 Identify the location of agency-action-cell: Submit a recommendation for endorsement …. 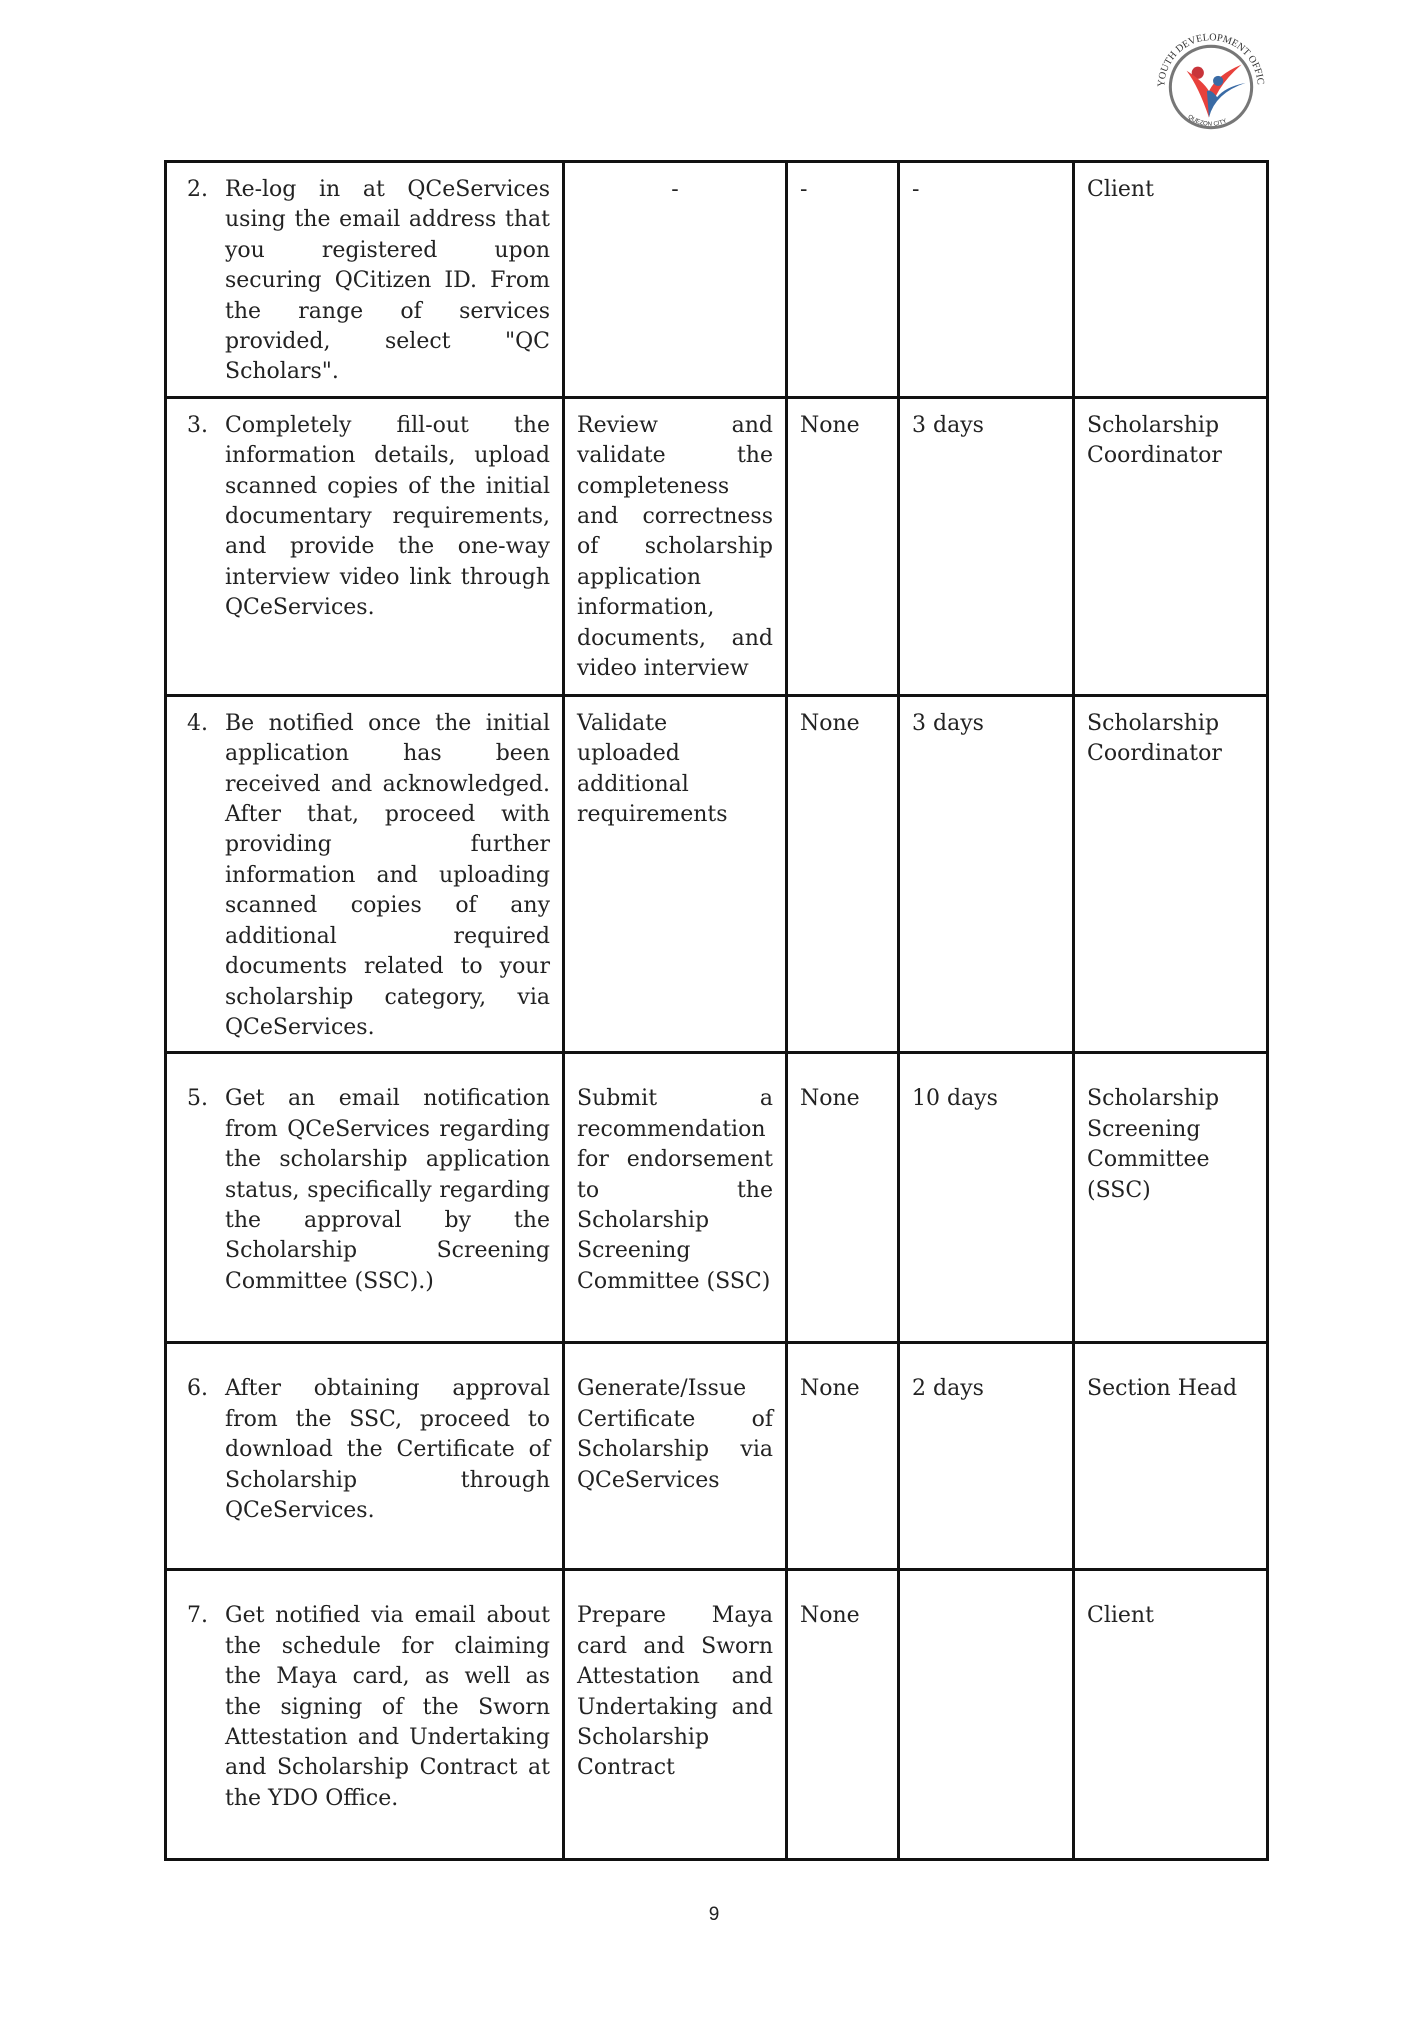
(675, 1198).